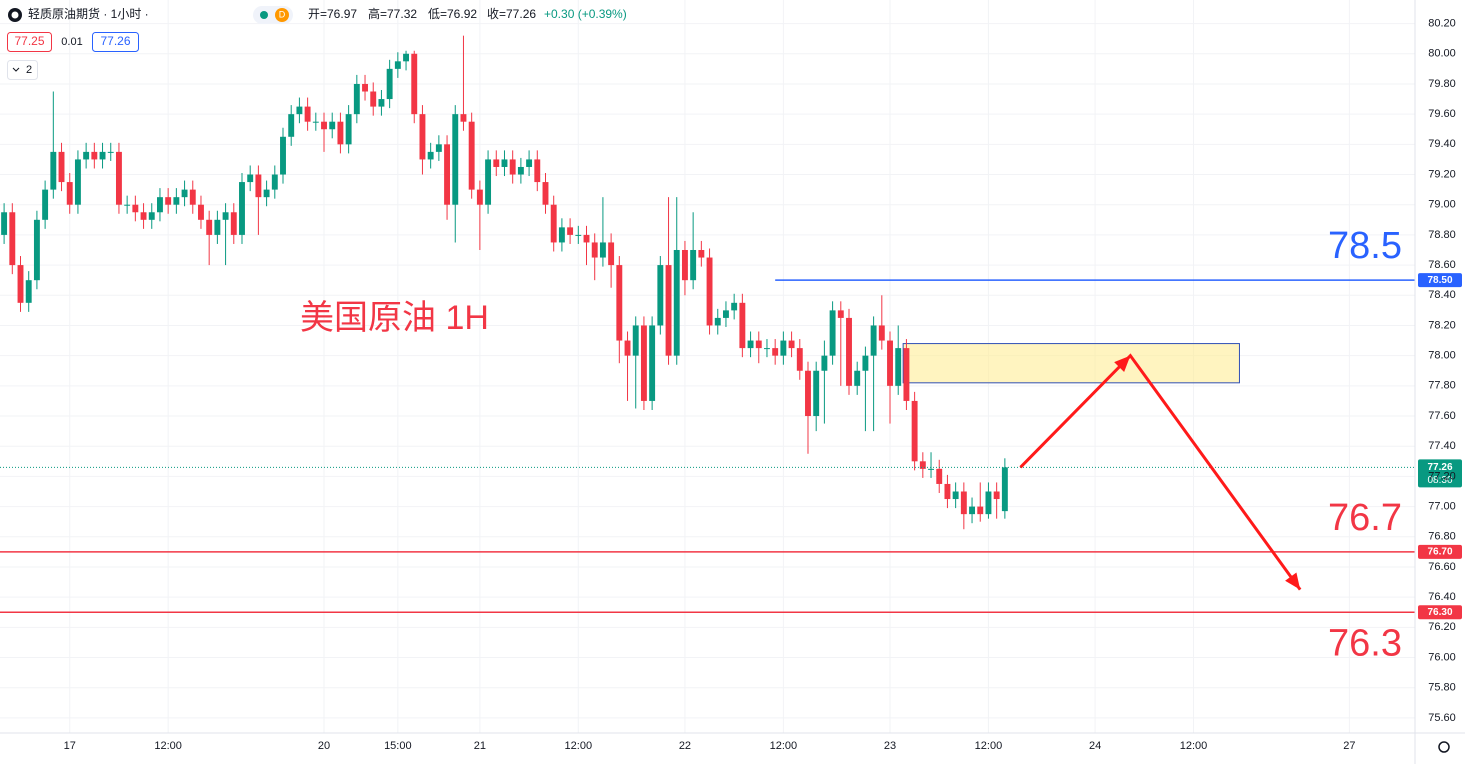 The height and width of the screenshot is (764, 1465). Describe the element at coordinates (1442, 416) in the screenshot. I see `y-tick-label: 77.60` at that location.